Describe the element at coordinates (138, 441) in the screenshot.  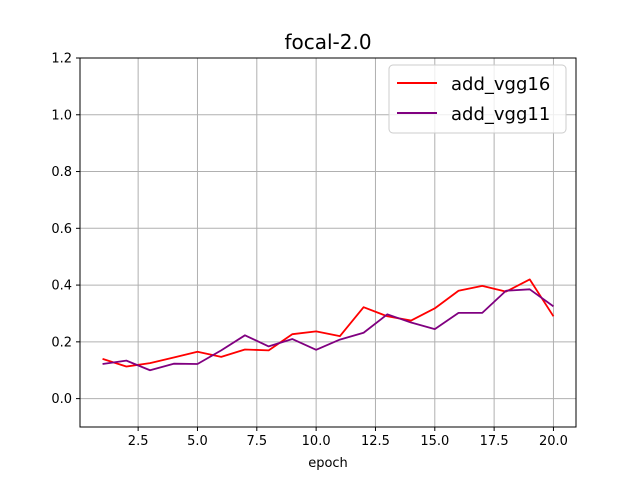
I see `x-tick-label: 2.5` at that location.